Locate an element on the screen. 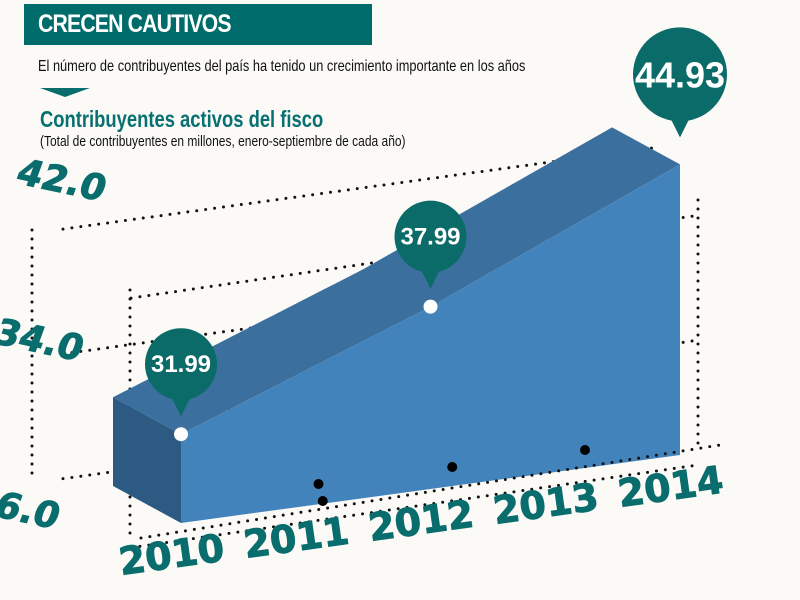  data-label: 37.99 is located at coordinates (430, 237).